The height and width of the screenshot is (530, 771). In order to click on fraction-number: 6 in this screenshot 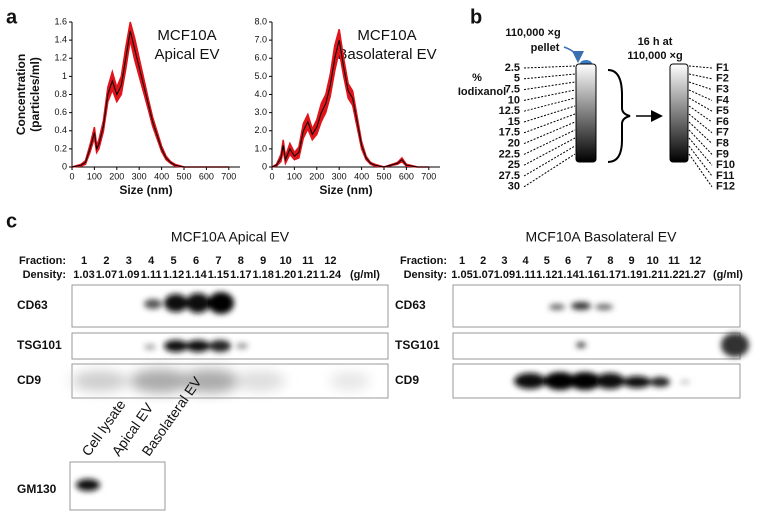, I will do `click(196, 261)`.